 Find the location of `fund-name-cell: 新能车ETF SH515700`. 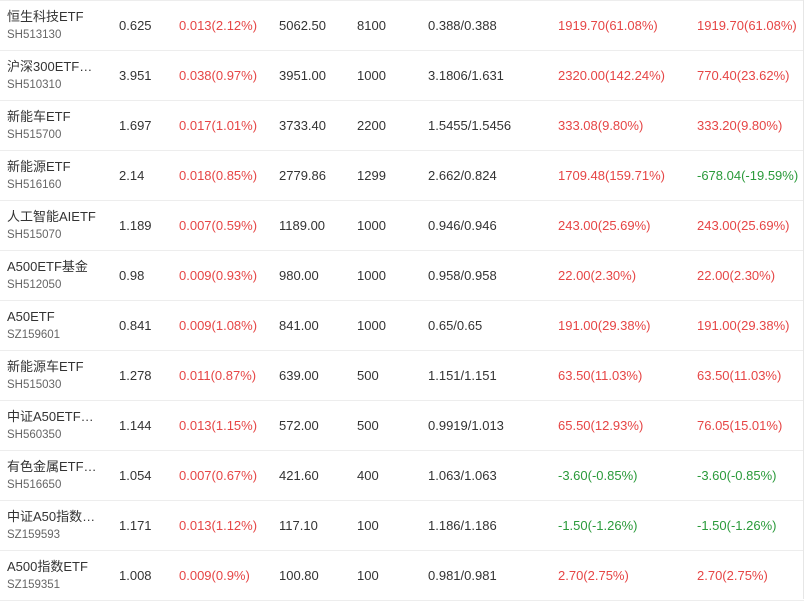

fund-name-cell: 新能车ETF SH515700 is located at coordinates (57, 125).